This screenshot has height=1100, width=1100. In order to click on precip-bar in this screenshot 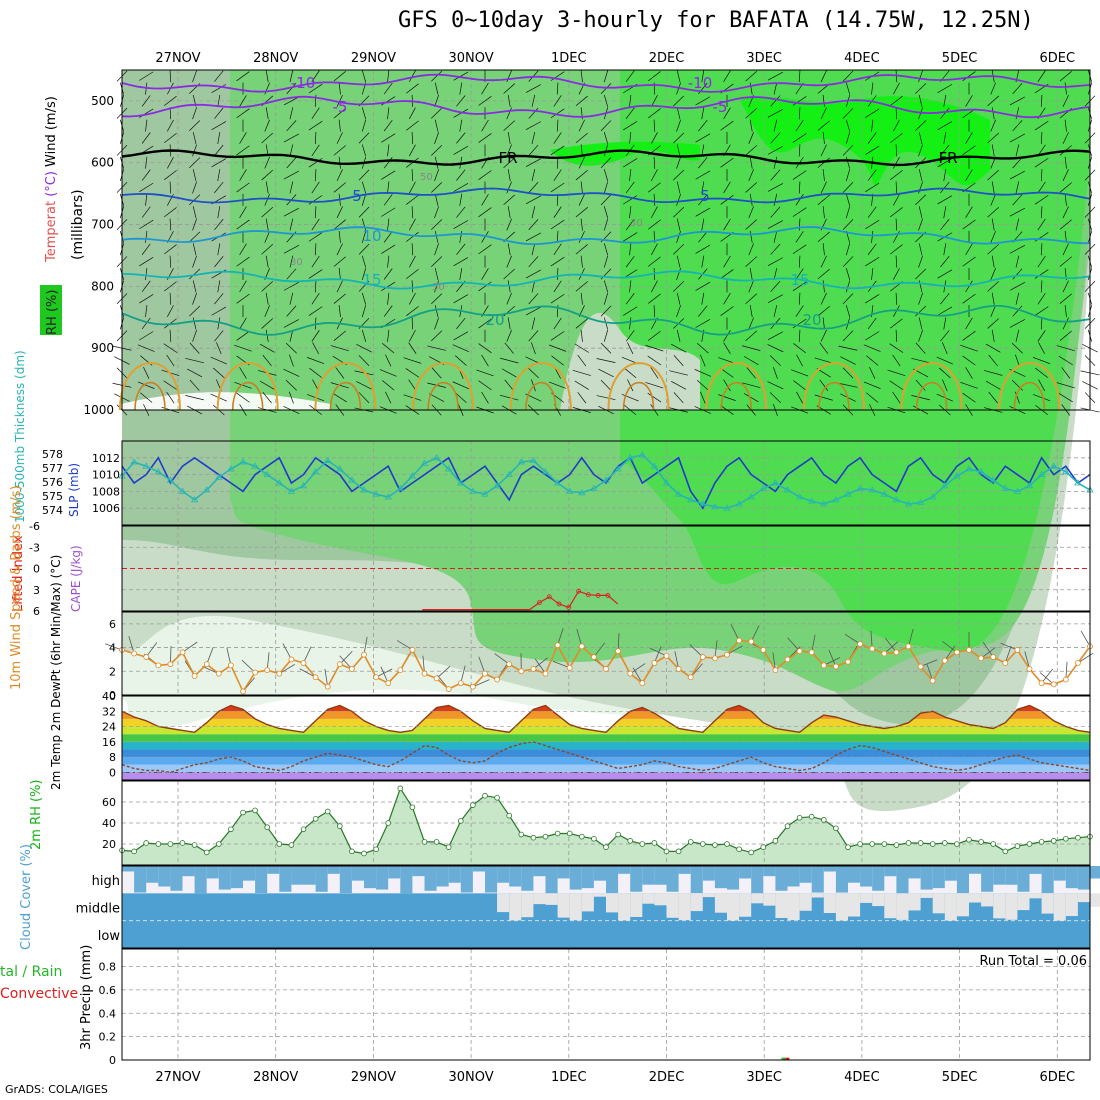, I will do `click(783, 1058)`.